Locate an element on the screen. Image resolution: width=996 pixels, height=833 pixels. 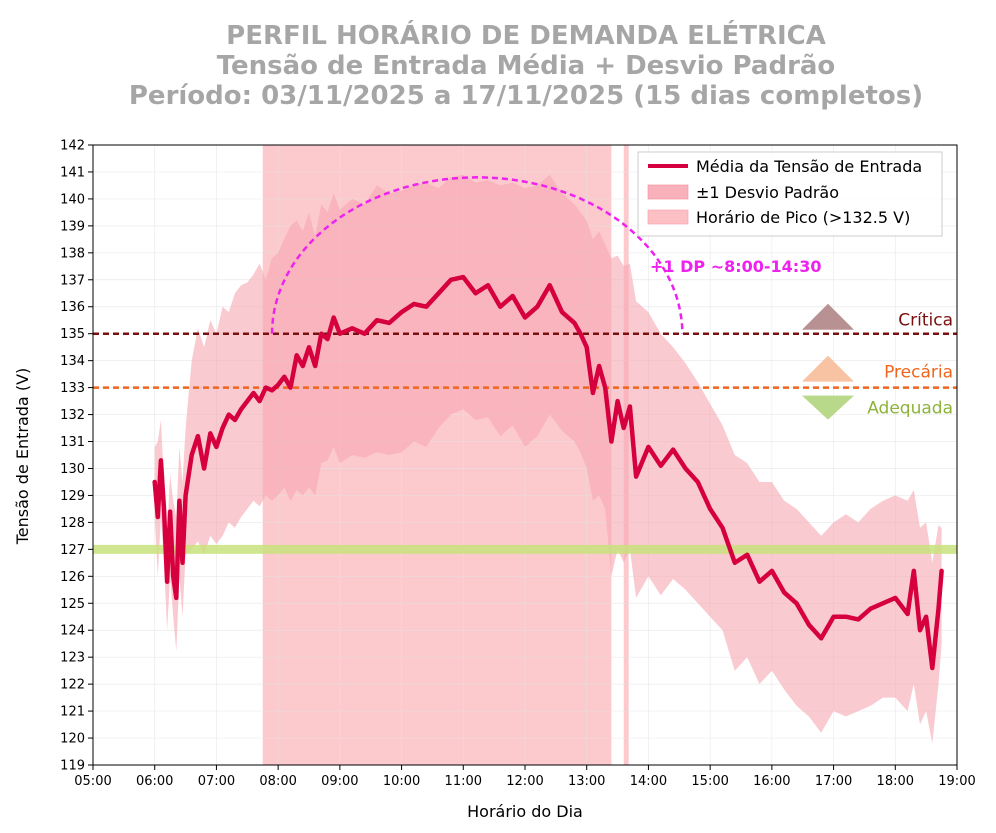
x-tick-label-0: 05:00 is located at coordinates (92, 781).